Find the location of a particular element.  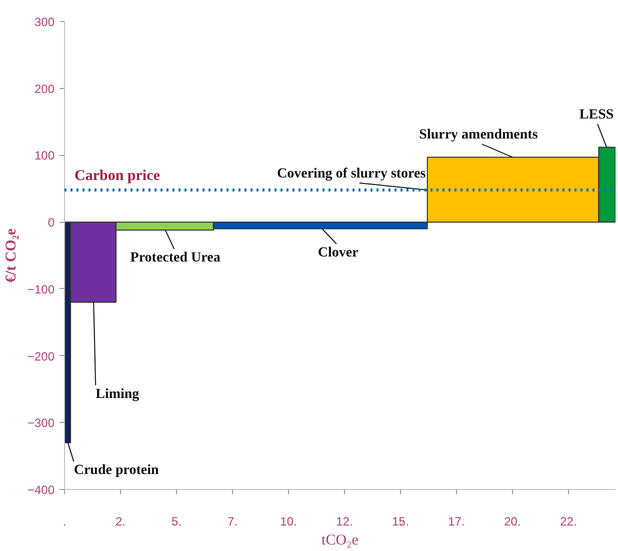

x-tick-label: 20. is located at coordinates (512, 521).